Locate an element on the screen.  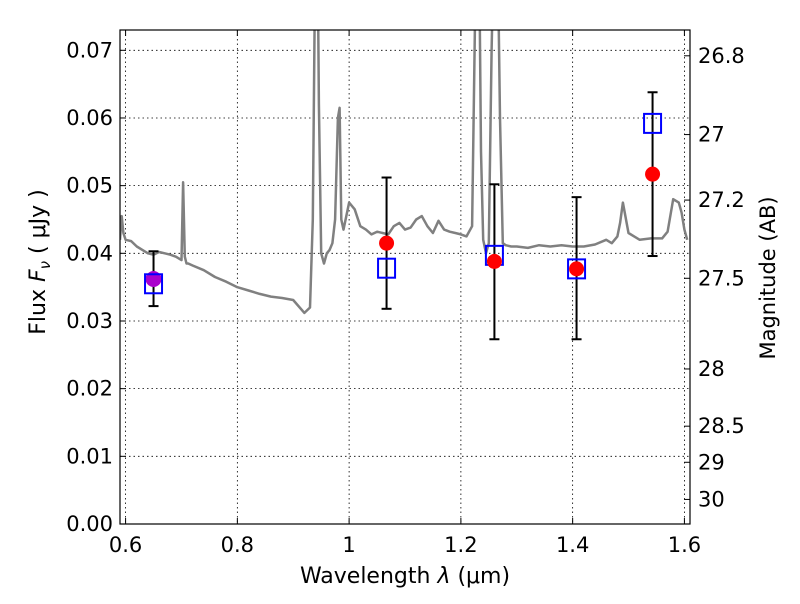
x-tick-label: 1 is located at coordinates (348, 545).